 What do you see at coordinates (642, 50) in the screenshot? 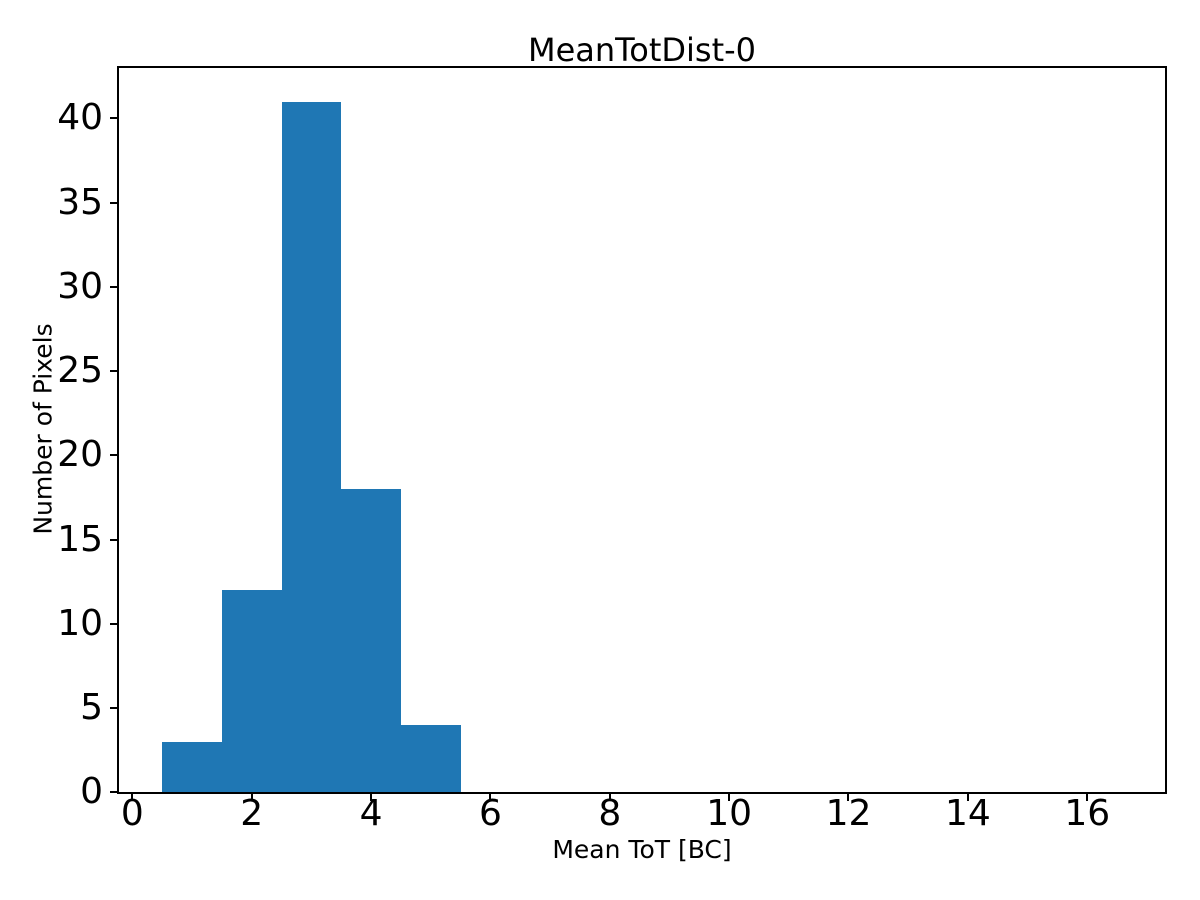
I see `chart-title: MeanTotDist-0` at bounding box center [642, 50].